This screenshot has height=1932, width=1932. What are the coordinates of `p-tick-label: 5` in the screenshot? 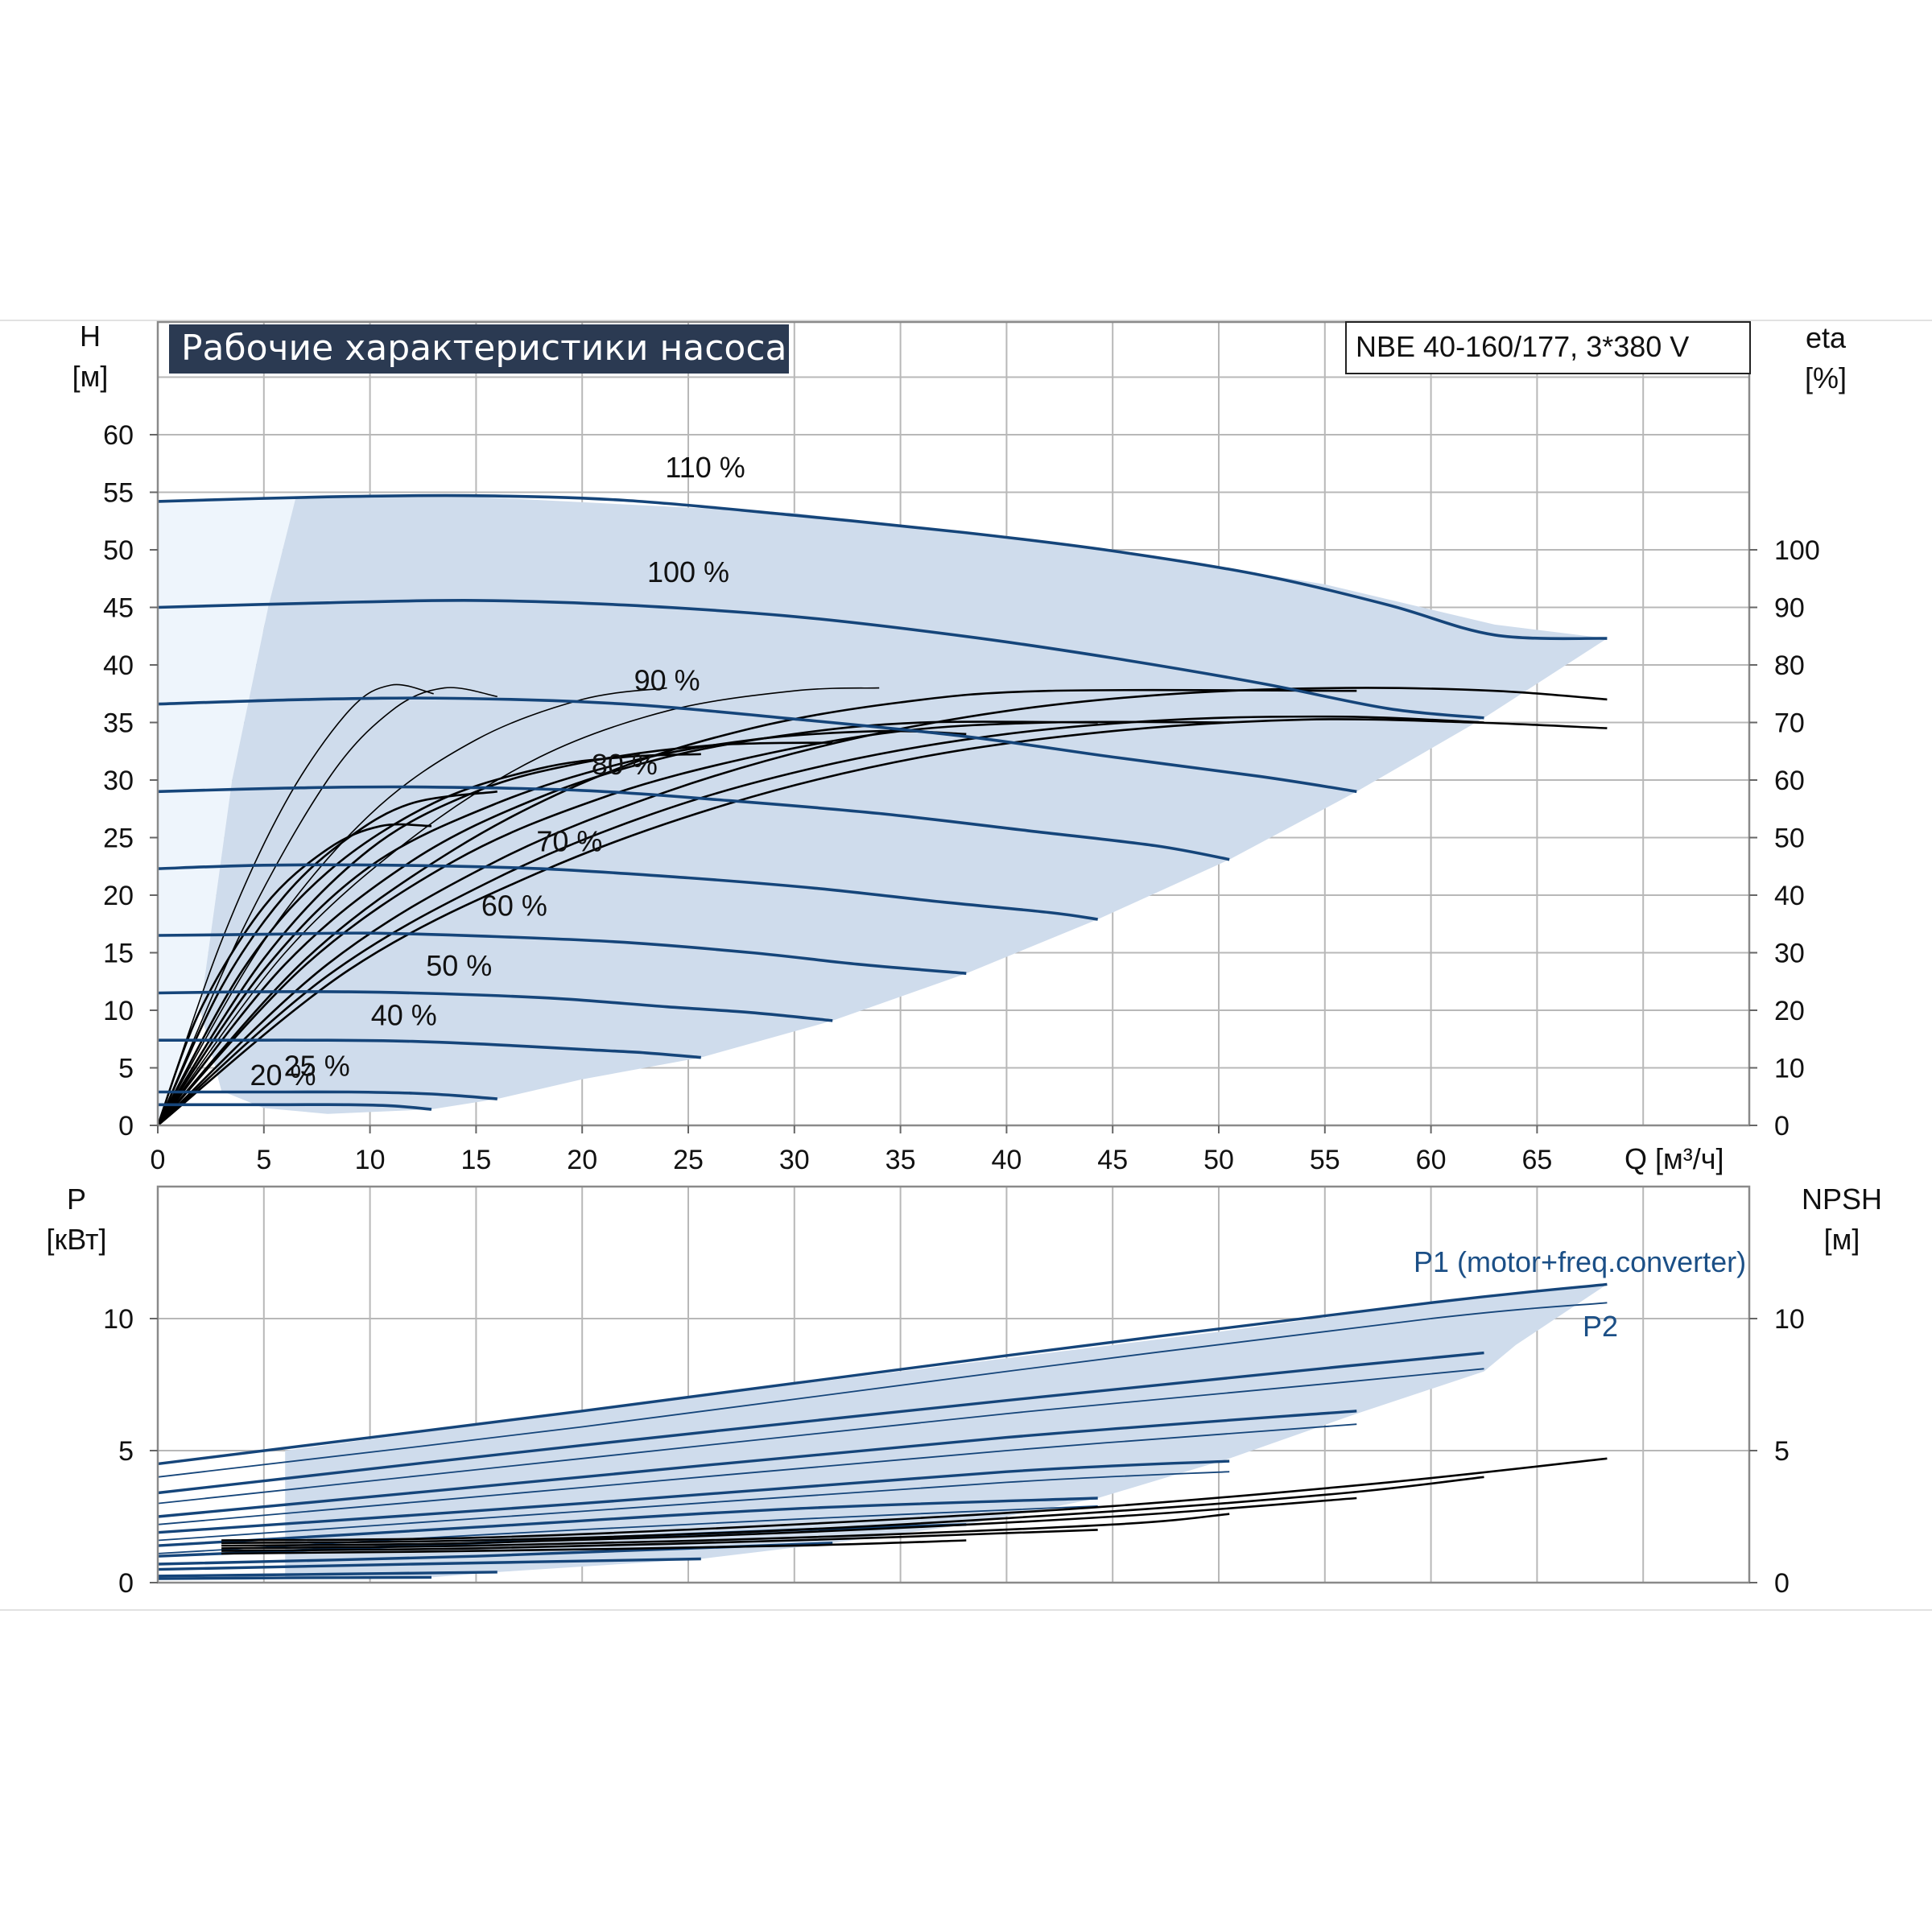 It's located at (126, 1451).